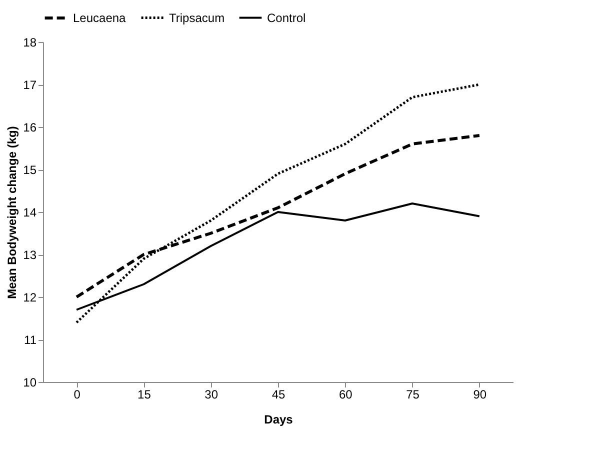 Image resolution: width=610 pixels, height=476 pixels. Describe the element at coordinates (77, 395) in the screenshot. I see `x-tick-label: 0` at that location.